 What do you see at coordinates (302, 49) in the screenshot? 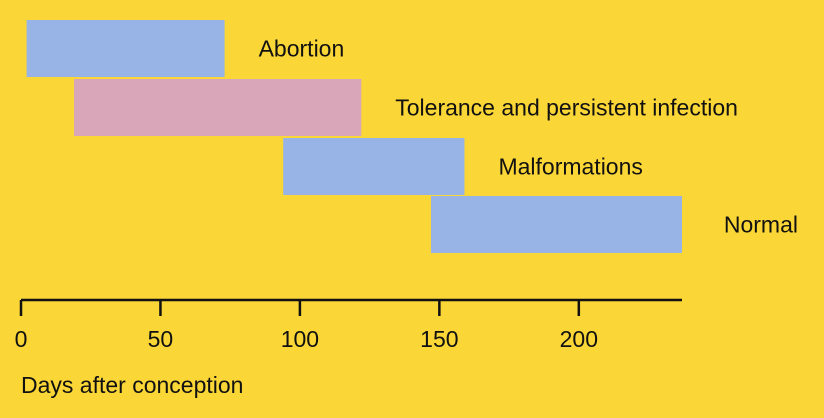
I see `bar-label-abortion: Abortion` at bounding box center [302, 49].